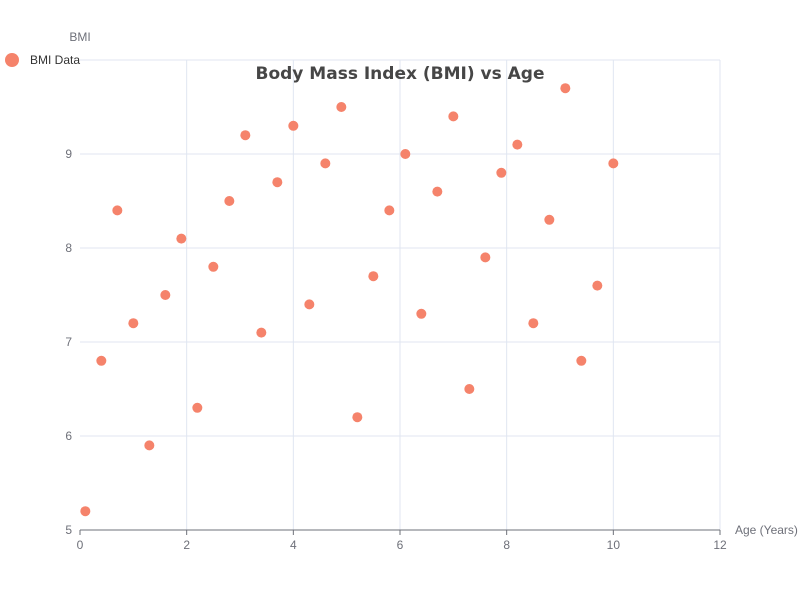  Describe the element at coordinates (766, 530) in the screenshot. I see `x-axis-label: Age (Years)` at that location.